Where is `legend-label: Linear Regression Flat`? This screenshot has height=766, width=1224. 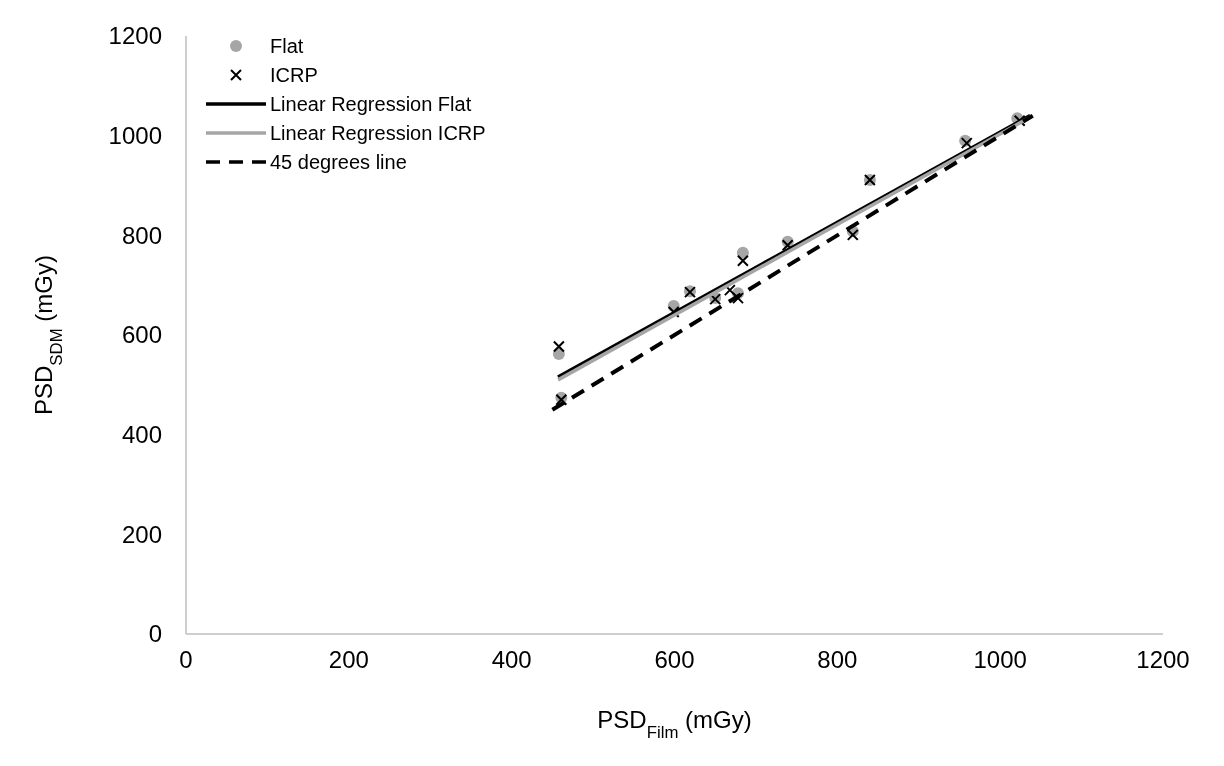 legend-label: Linear Regression Flat is located at coordinates (371, 104).